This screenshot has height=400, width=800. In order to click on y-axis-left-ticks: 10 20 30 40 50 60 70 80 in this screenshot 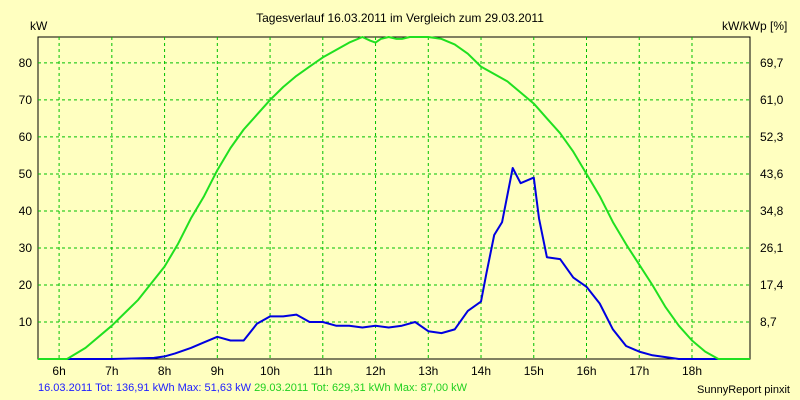, I will do `click(26, 192)`.